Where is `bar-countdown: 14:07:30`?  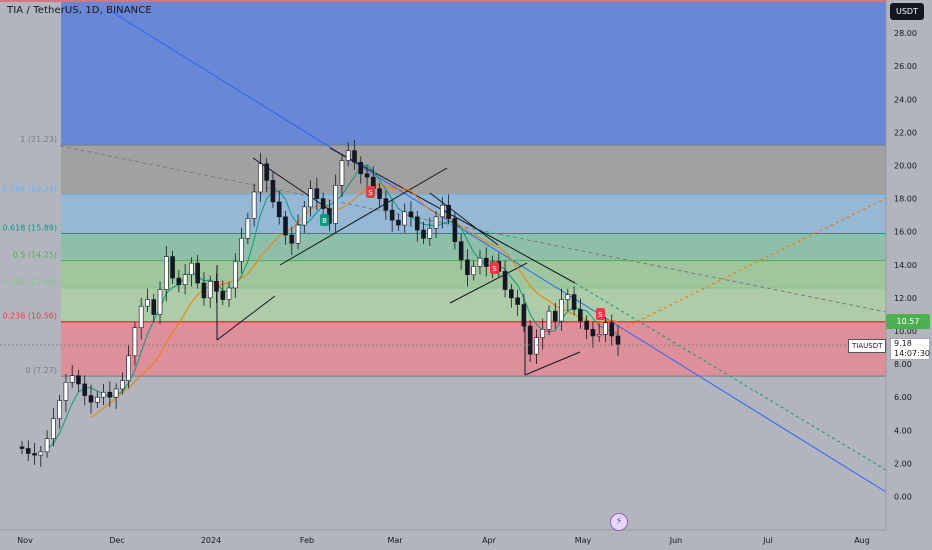 bar-countdown: 14:07:30 is located at coordinates (912, 353).